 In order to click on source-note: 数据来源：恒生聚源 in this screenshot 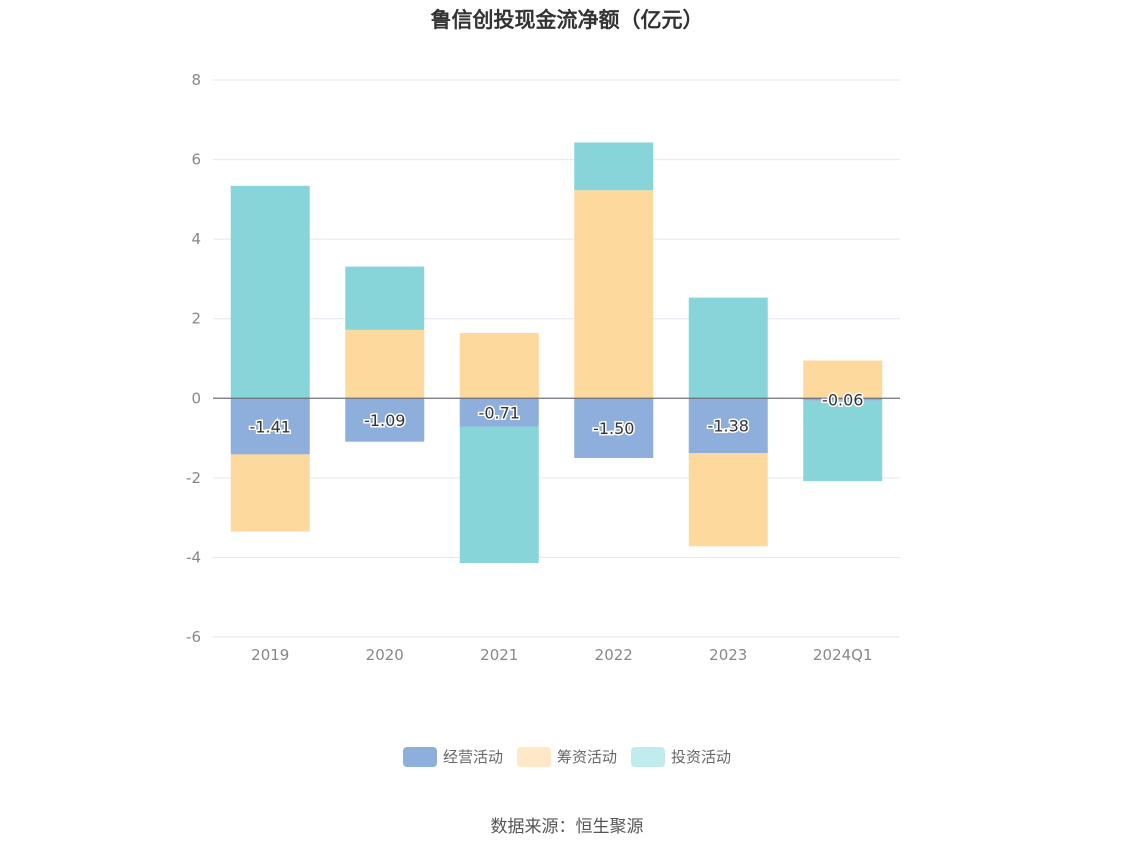, I will do `click(567, 827)`.